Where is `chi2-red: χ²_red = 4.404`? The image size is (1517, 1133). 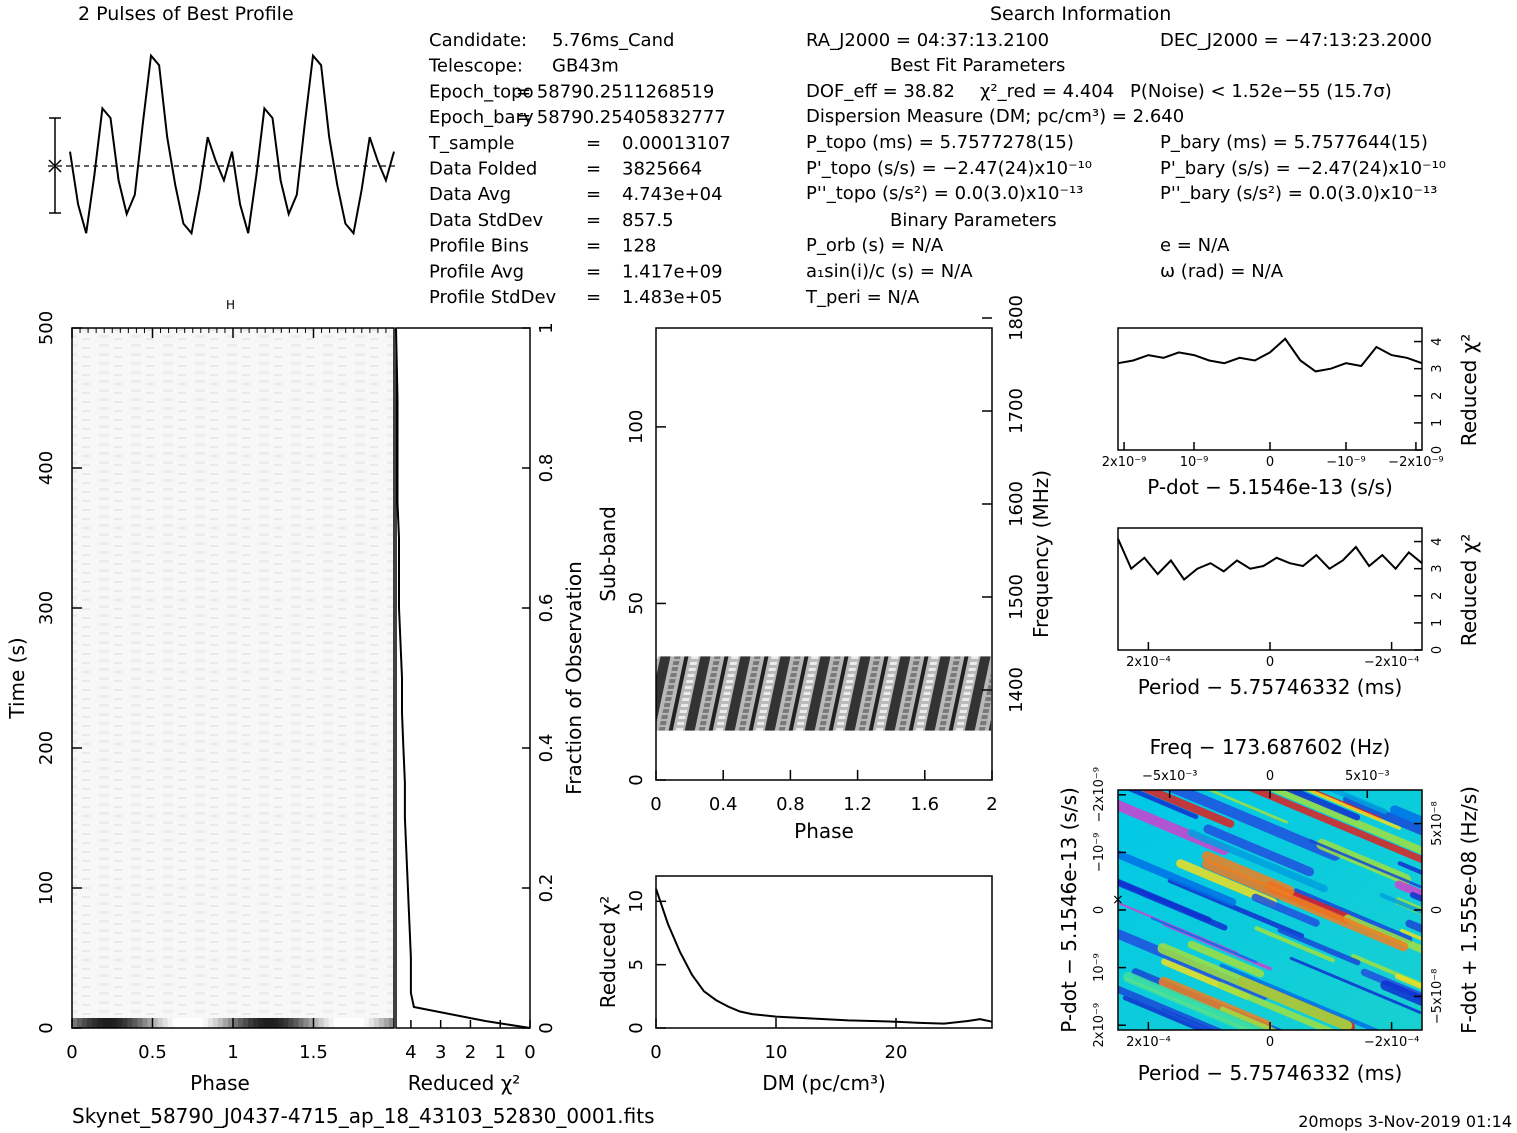 chi2-red: χ²_red = 4.404 is located at coordinates (1047, 91).